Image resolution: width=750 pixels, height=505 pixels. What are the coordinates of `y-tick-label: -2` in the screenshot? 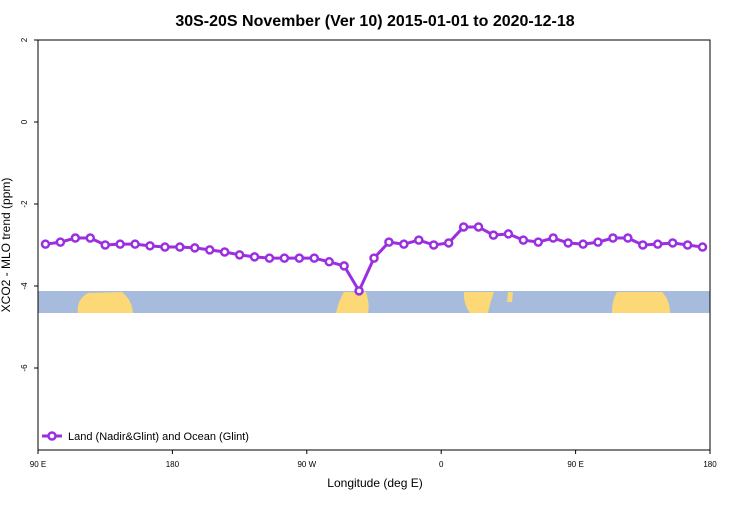 It's located at (24, 204).